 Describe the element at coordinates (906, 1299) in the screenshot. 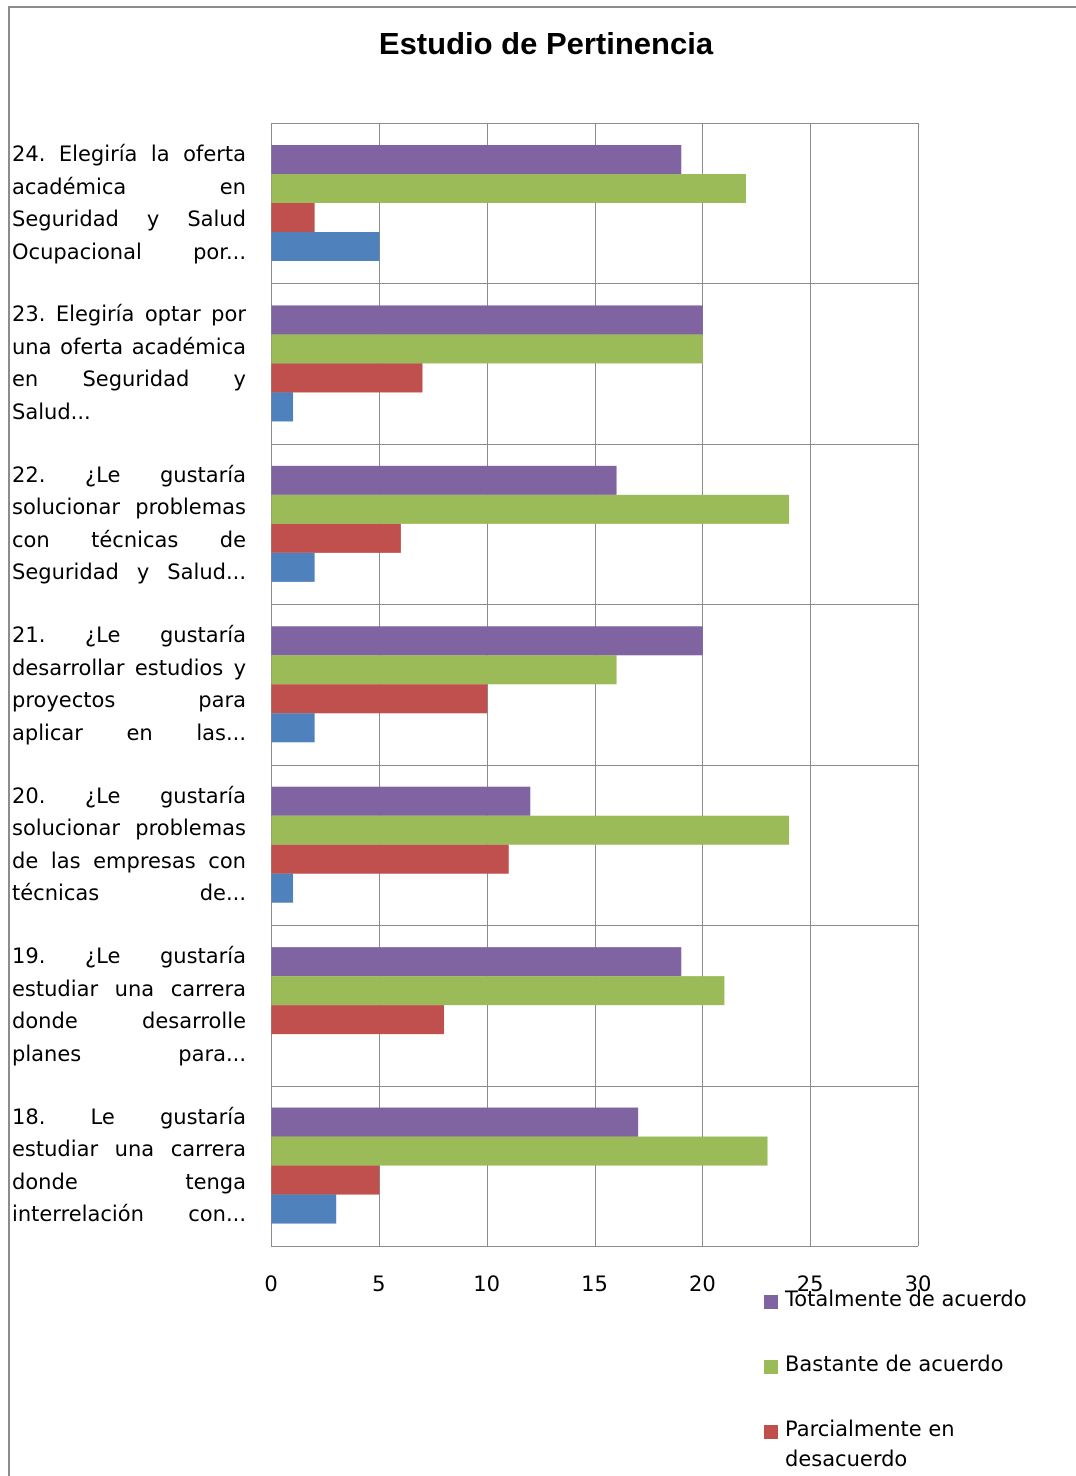

I see `legend-label: Totalmente de acuerdo` at that location.